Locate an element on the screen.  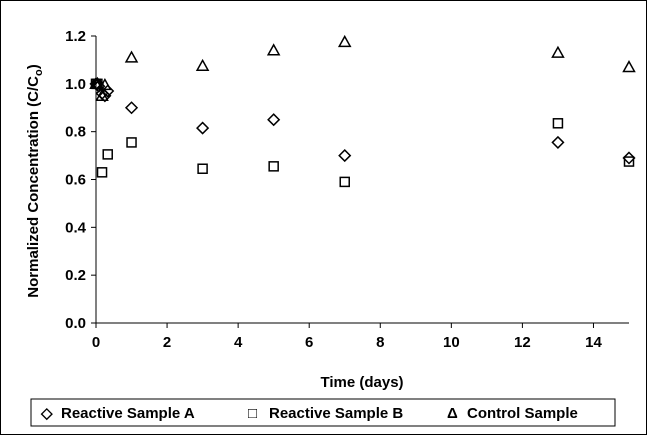
legend-label-reactive-sample-b: Reactive Sample B is located at coordinates (336, 413).